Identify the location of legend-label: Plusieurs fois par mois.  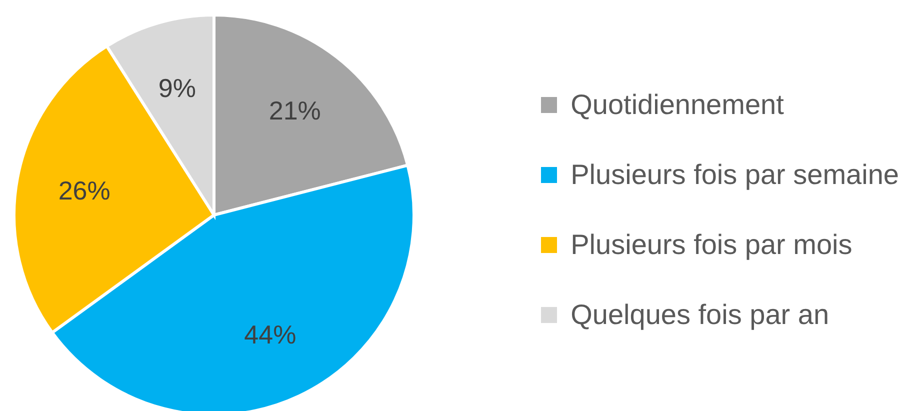
(711, 244).